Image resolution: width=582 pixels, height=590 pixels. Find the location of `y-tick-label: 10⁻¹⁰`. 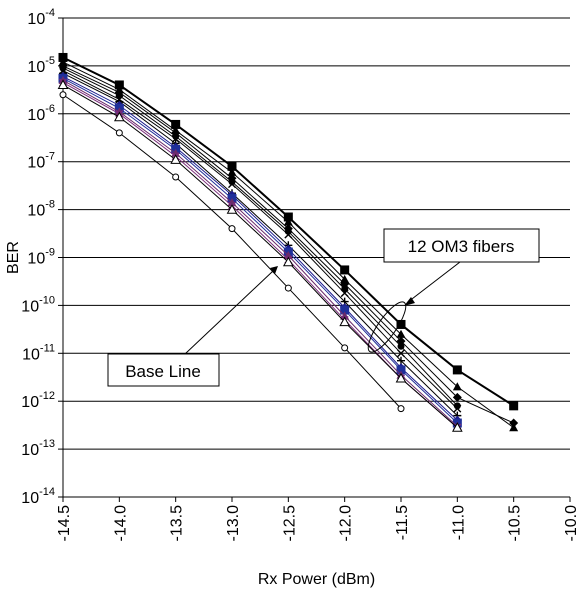

y-tick-label: 10⁻¹⁰ is located at coordinates (38, 304).